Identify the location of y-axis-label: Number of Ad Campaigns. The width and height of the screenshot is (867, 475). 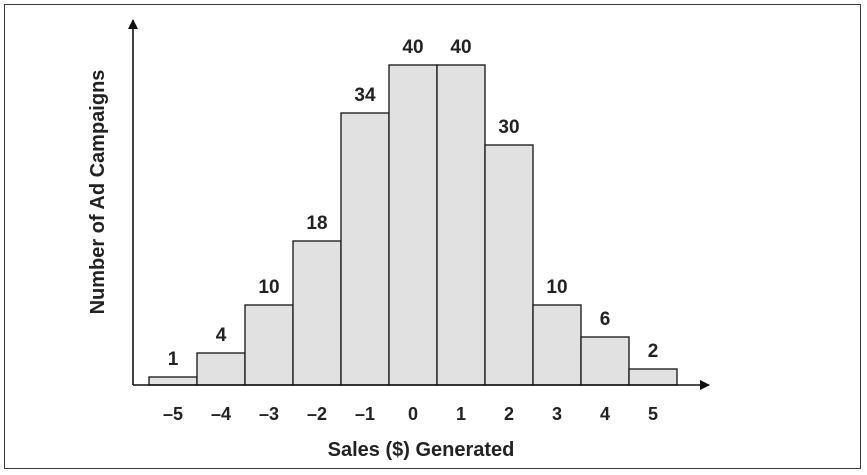
(98, 192).